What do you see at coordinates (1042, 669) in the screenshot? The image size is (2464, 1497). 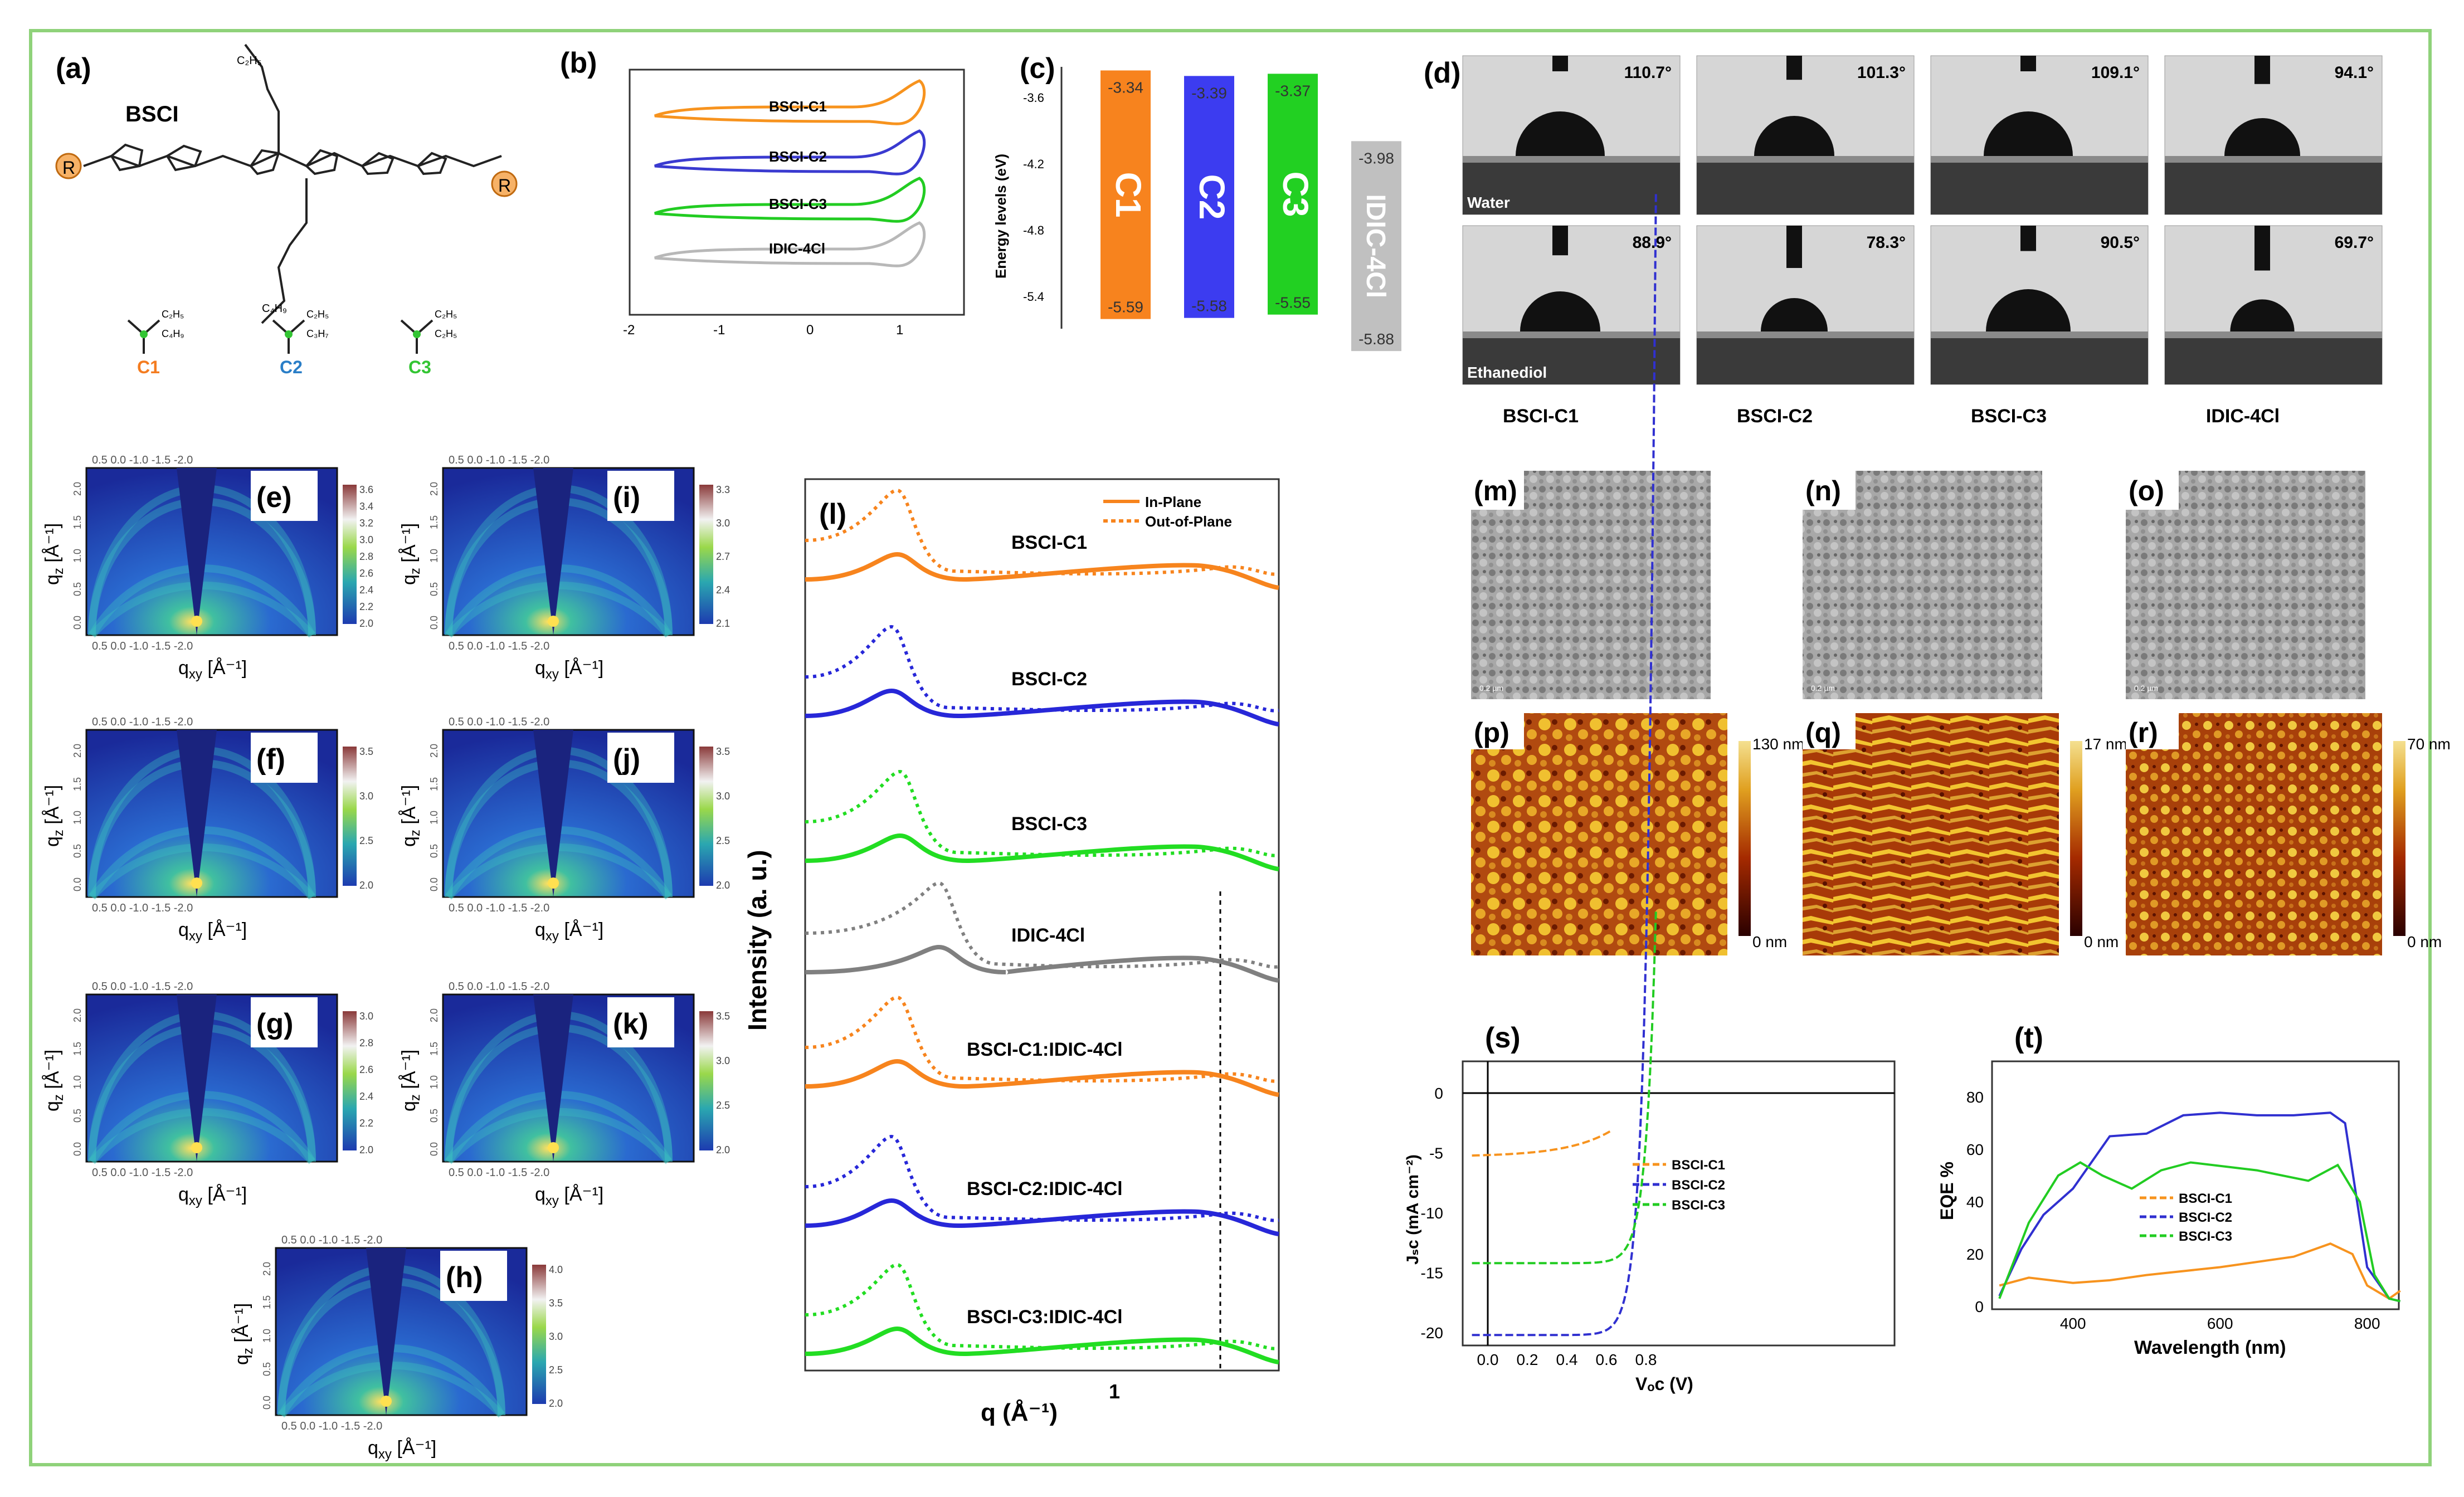 I see `linecut-out-of-plane` at bounding box center [1042, 669].